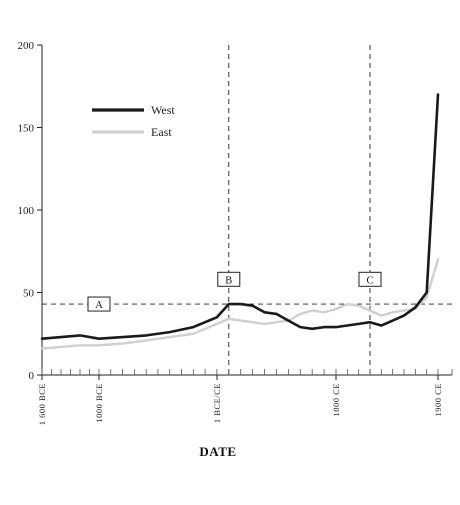 This screenshot has width=460, height=505. I want to click on legend-label-east: East, so click(161, 132).